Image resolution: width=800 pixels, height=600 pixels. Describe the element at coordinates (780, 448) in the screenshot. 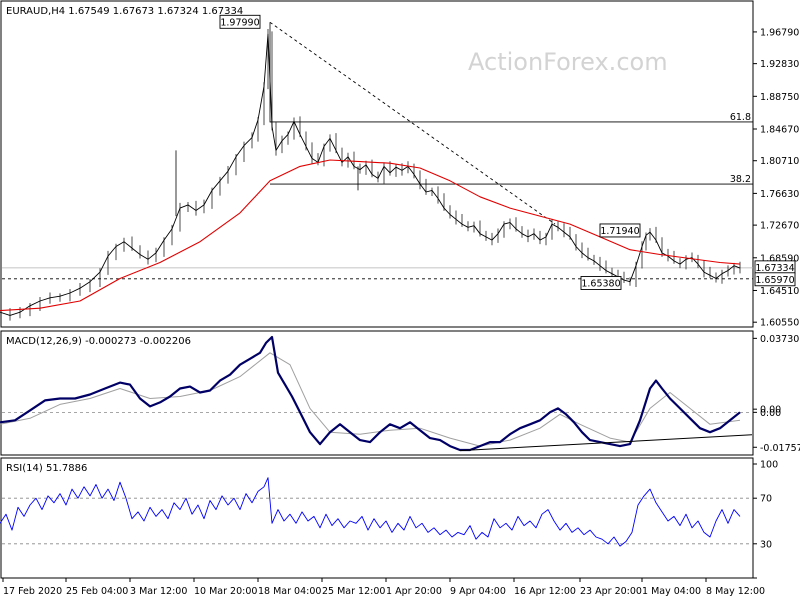

I see `macd-y-tick-label: -0.017577` at that location.